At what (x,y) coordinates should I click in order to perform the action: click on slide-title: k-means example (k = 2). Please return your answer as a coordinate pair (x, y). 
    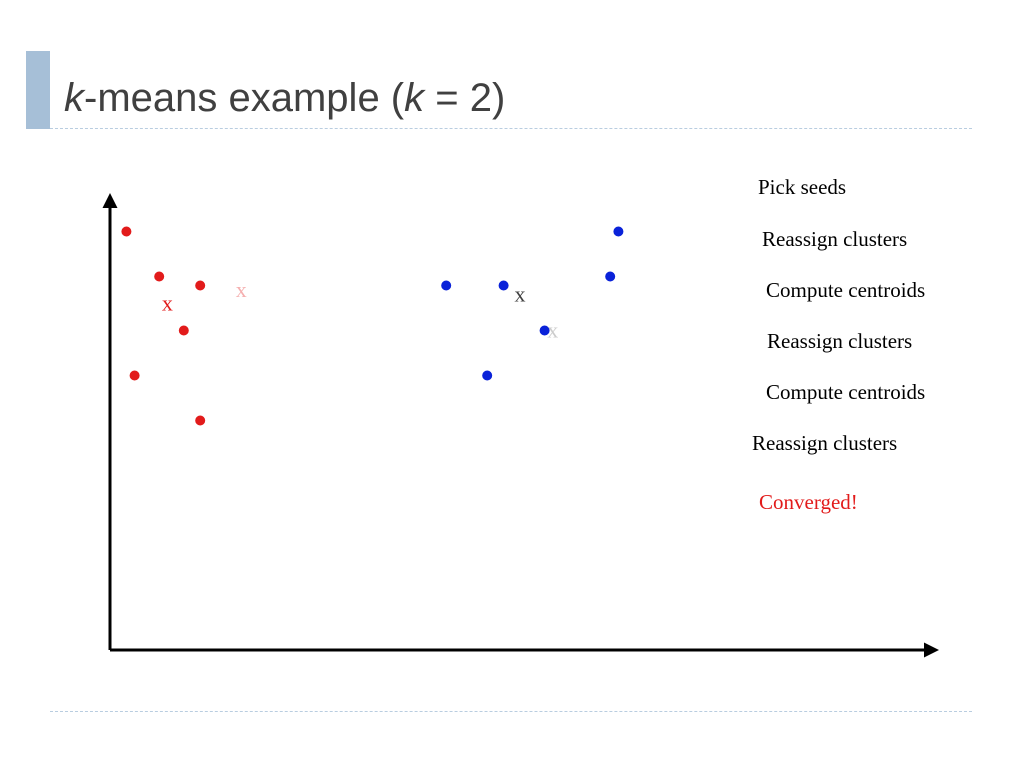
    Looking at the image, I should click on (284, 98).